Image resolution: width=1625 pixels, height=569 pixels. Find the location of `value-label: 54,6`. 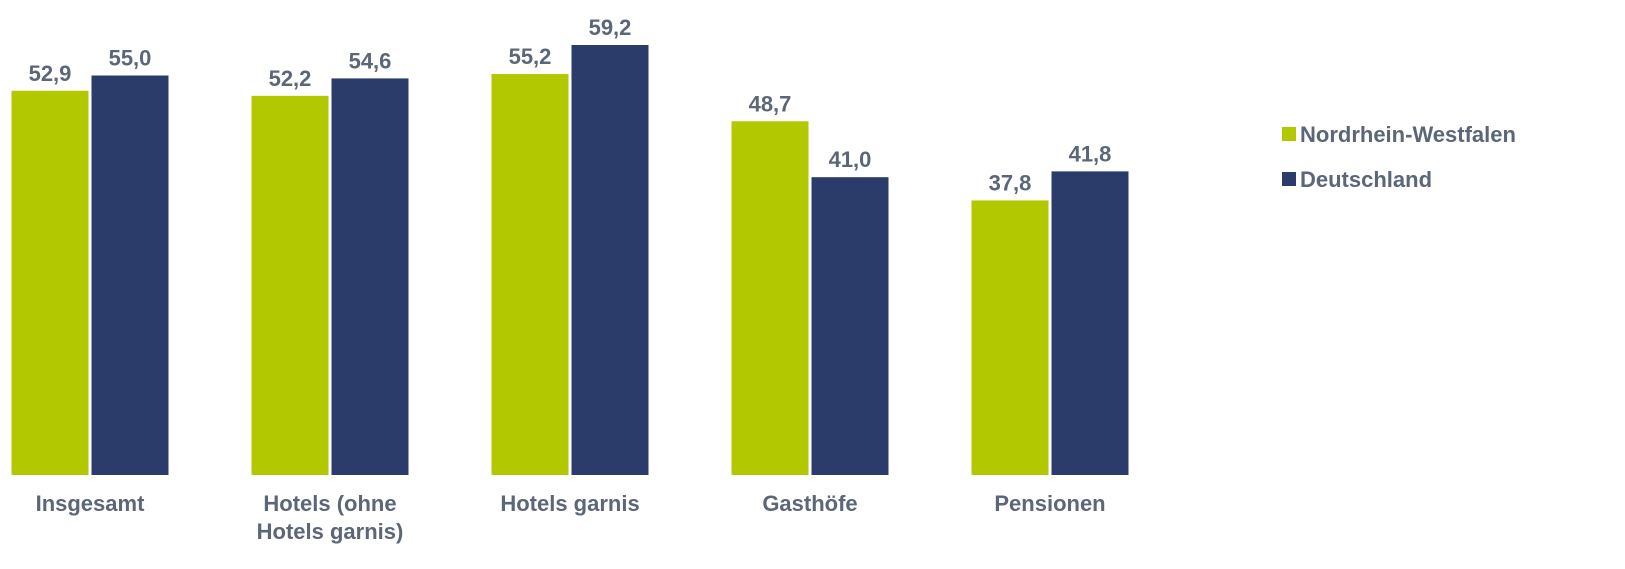

value-label: 54,6 is located at coordinates (370, 60).